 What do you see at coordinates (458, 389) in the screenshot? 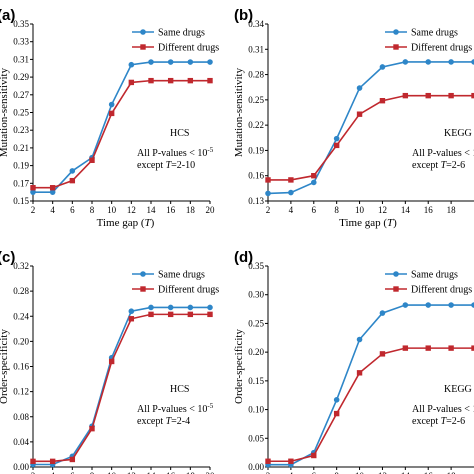
I see `annotation-dataset: KEGG` at bounding box center [458, 389].